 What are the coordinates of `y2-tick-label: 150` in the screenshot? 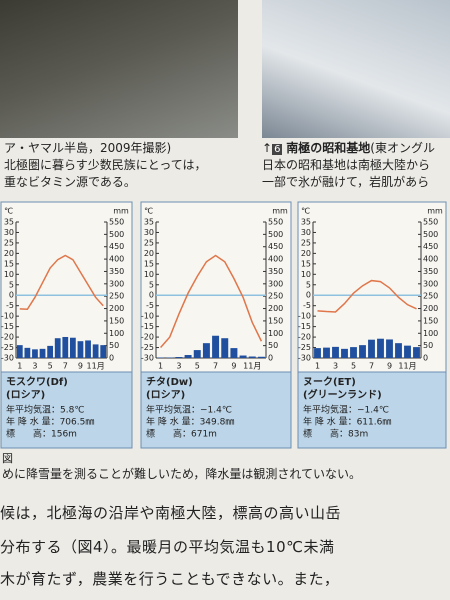 It's located at (275, 320).